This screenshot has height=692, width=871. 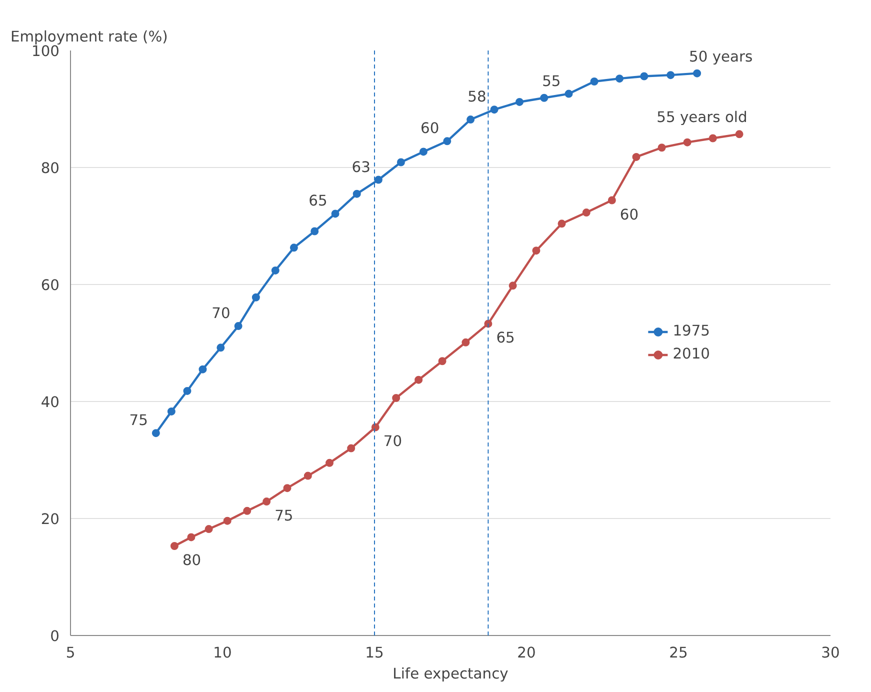 What do you see at coordinates (55, 636) in the screenshot?
I see `y-tick-label: 0` at bounding box center [55, 636].